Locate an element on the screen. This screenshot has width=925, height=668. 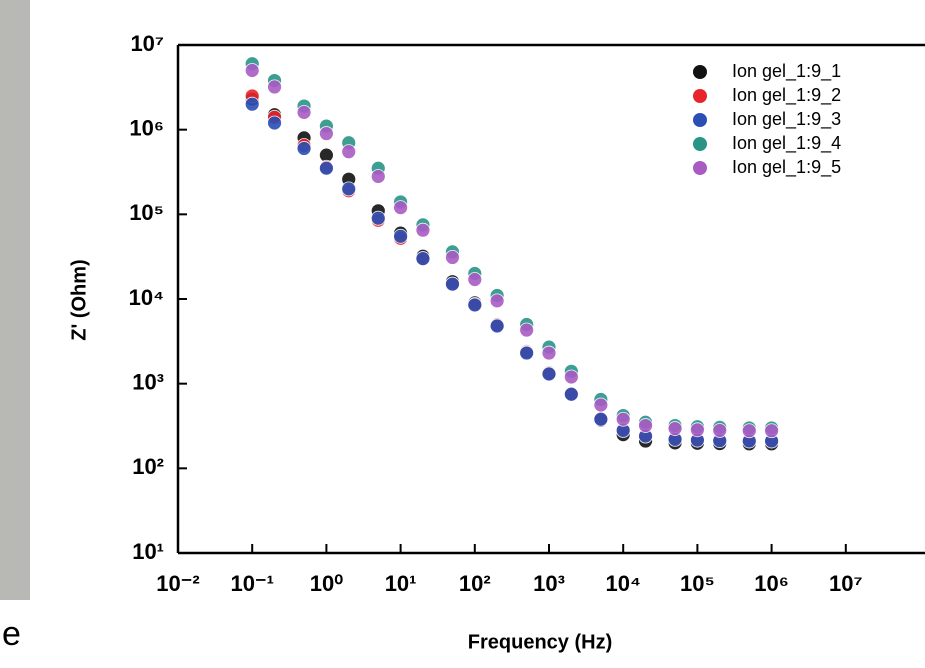
y-tick-label: 10⁴ is located at coordinates (146, 297).